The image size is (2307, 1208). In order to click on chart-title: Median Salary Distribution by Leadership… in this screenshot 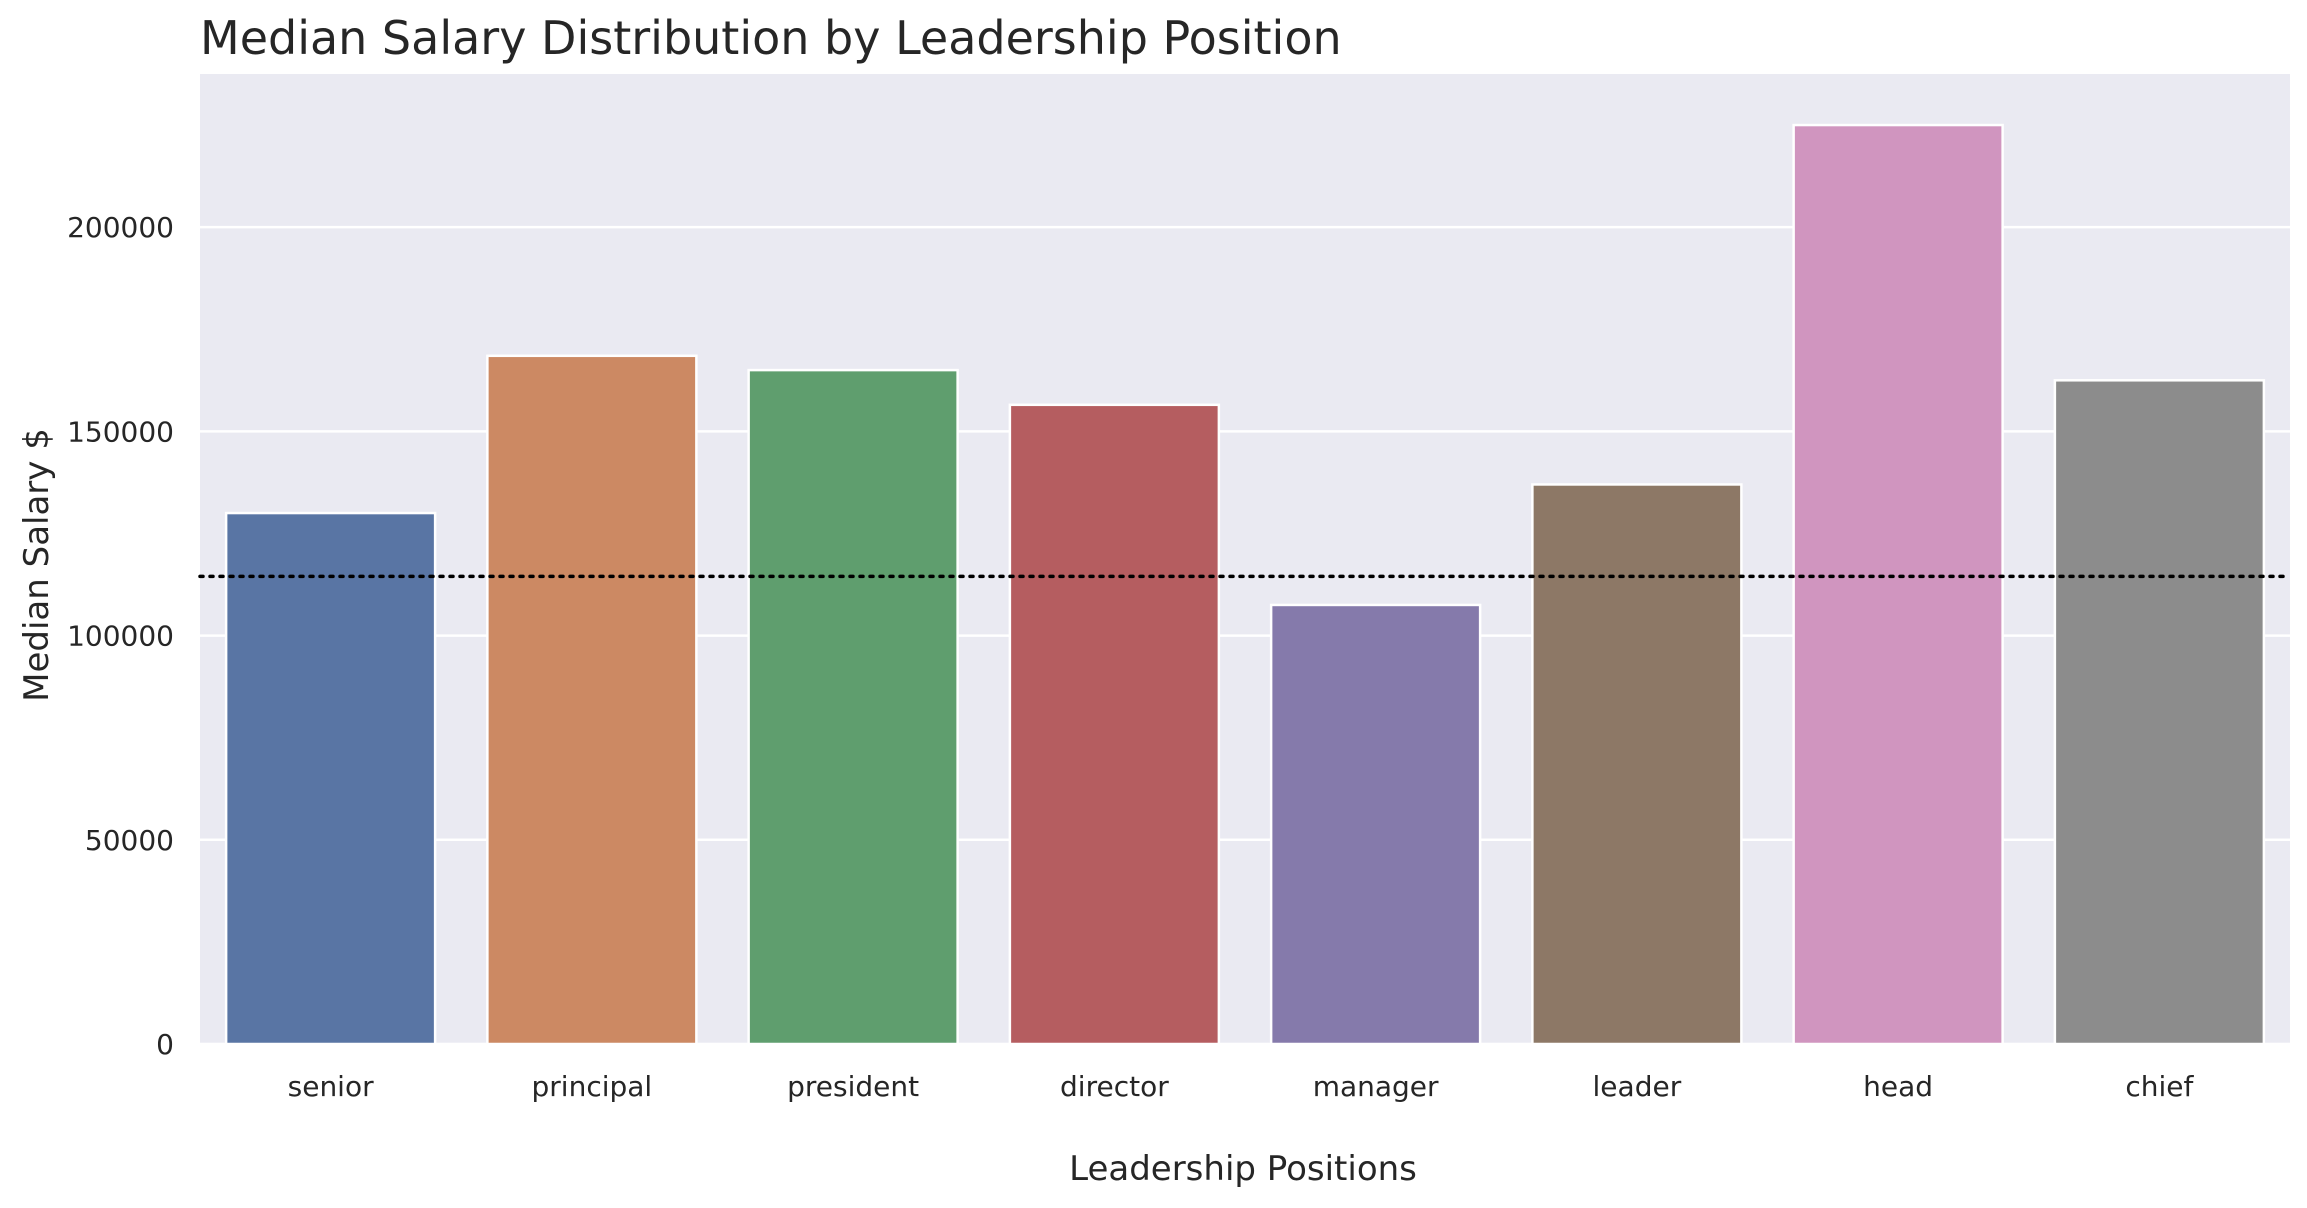, I will do `click(771, 38)`.